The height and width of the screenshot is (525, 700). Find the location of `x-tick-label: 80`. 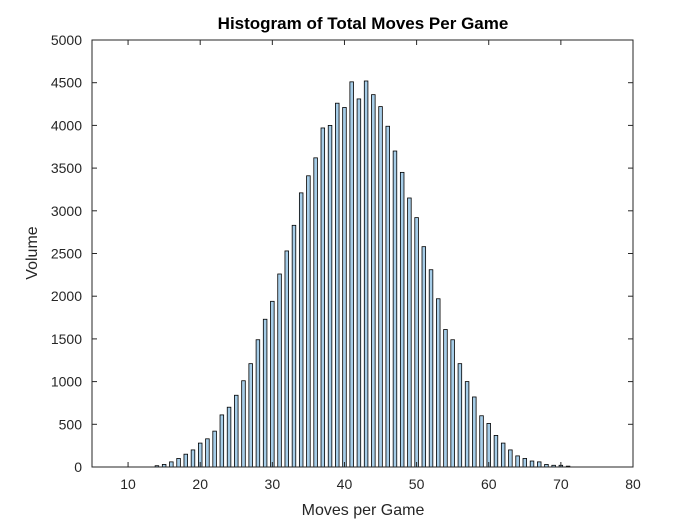

x-tick-label: 80 is located at coordinates (633, 484).